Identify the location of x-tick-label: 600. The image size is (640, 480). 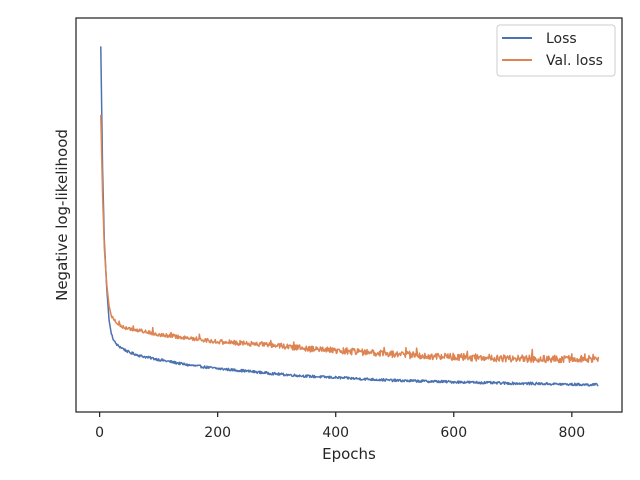
(453, 433).